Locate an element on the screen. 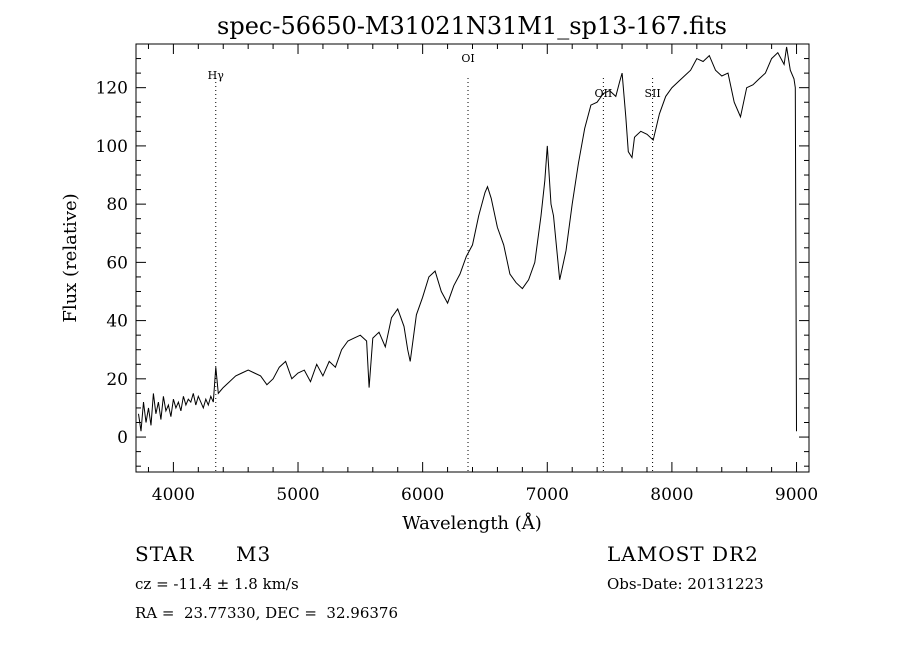 This screenshot has width=900, height=650. y-tick-label: 20 is located at coordinates (117, 380).